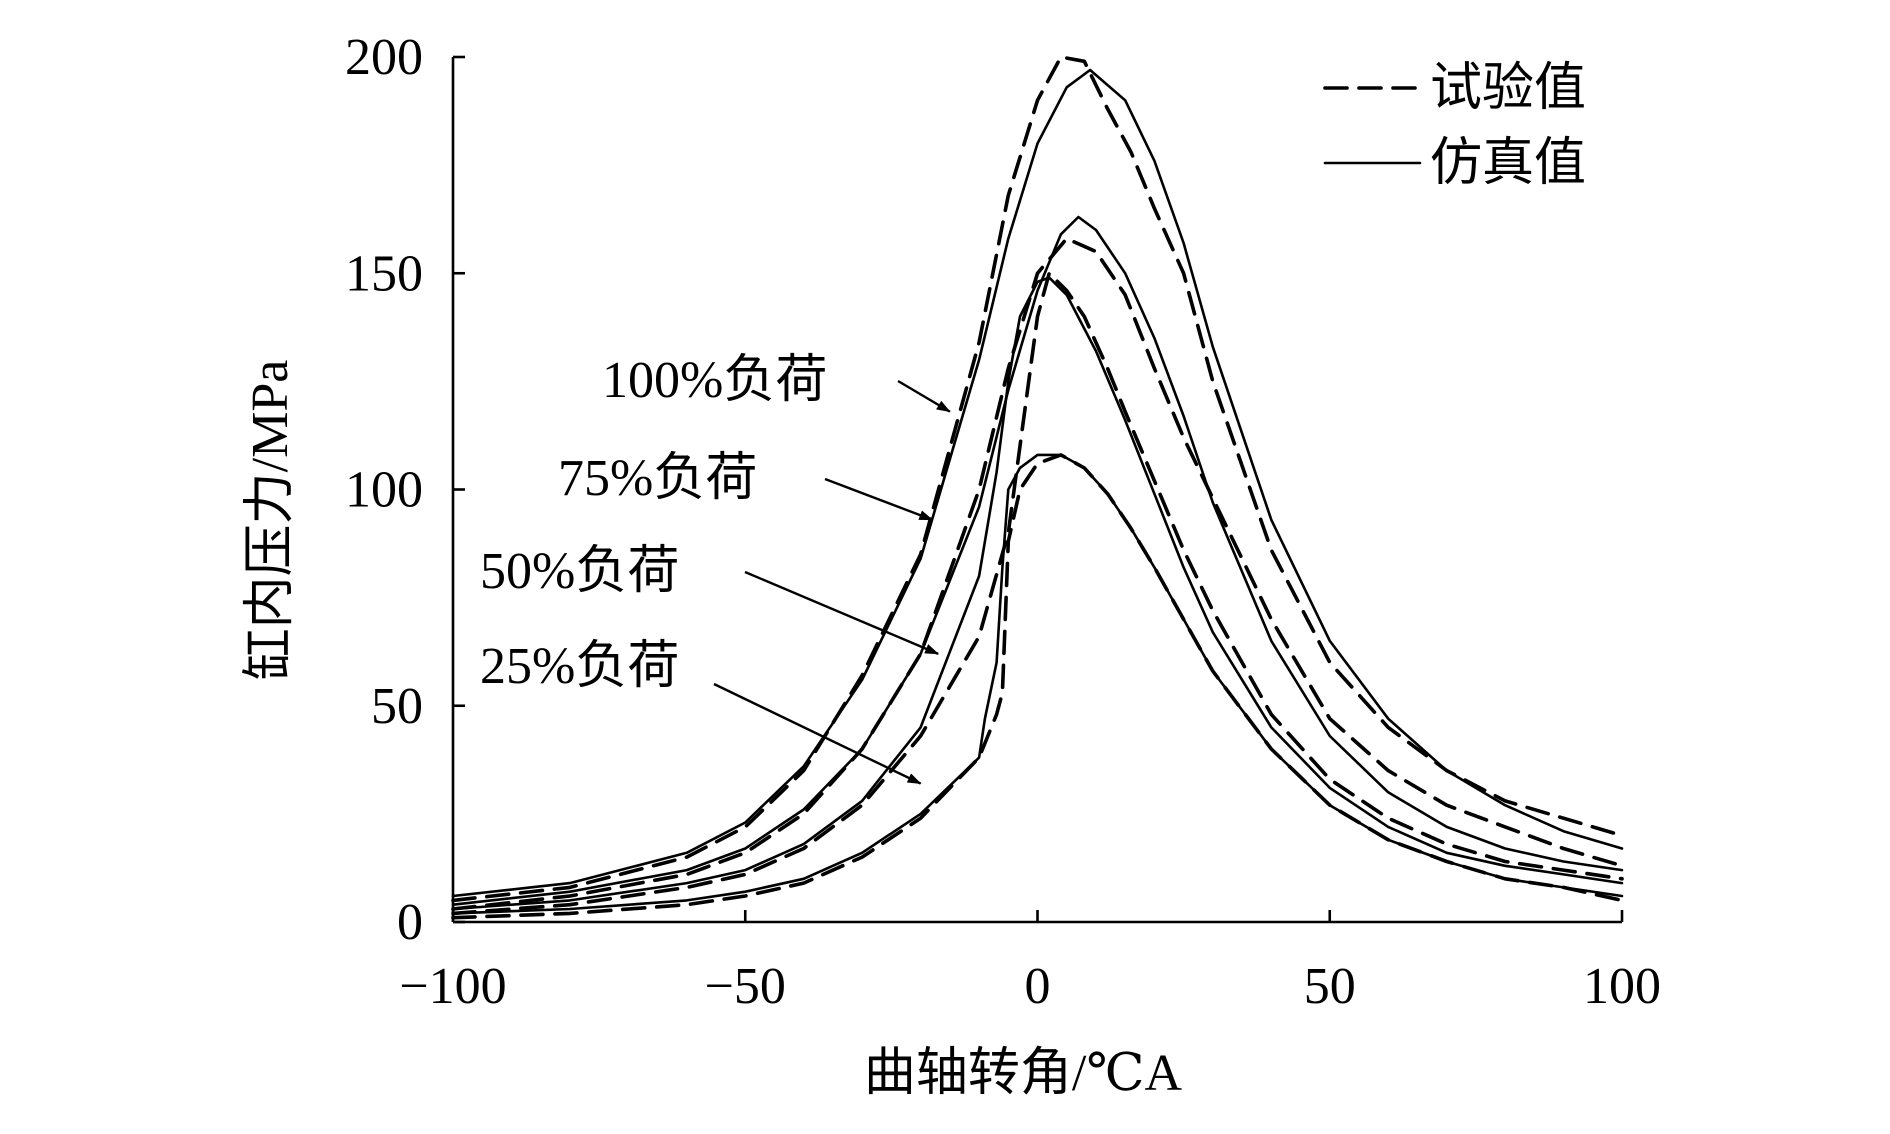  What do you see at coordinates (397, 706) in the screenshot?
I see `y-tick-label: 50` at bounding box center [397, 706].